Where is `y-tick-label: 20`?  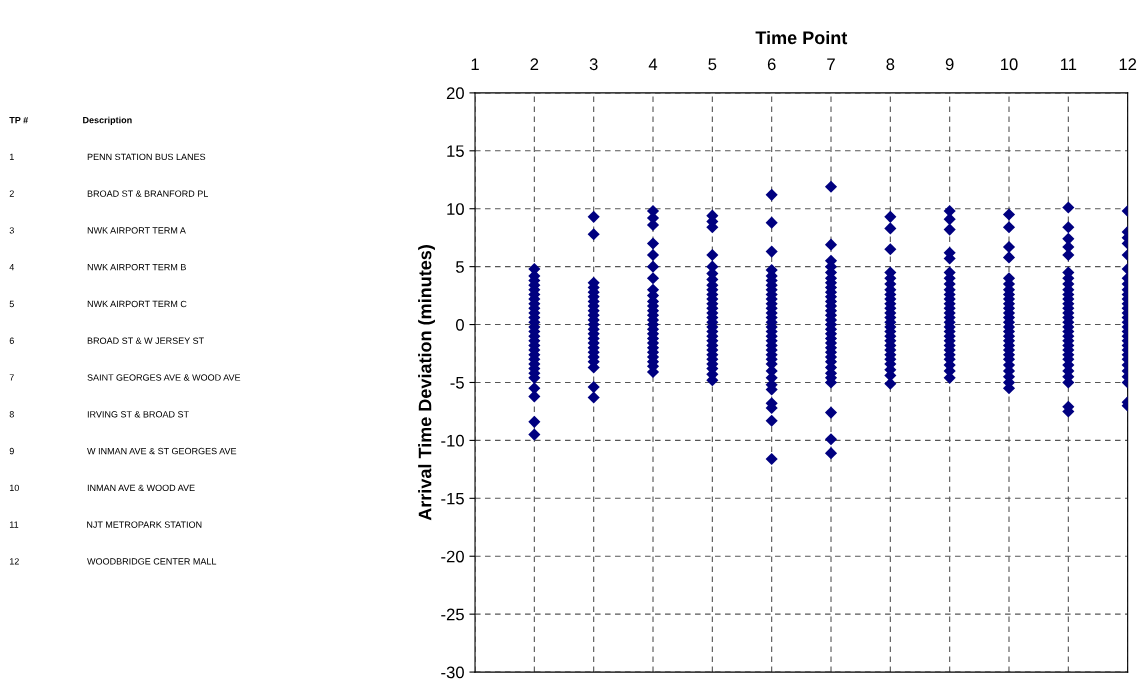 y-tick-label: 20 is located at coordinates (455, 93).